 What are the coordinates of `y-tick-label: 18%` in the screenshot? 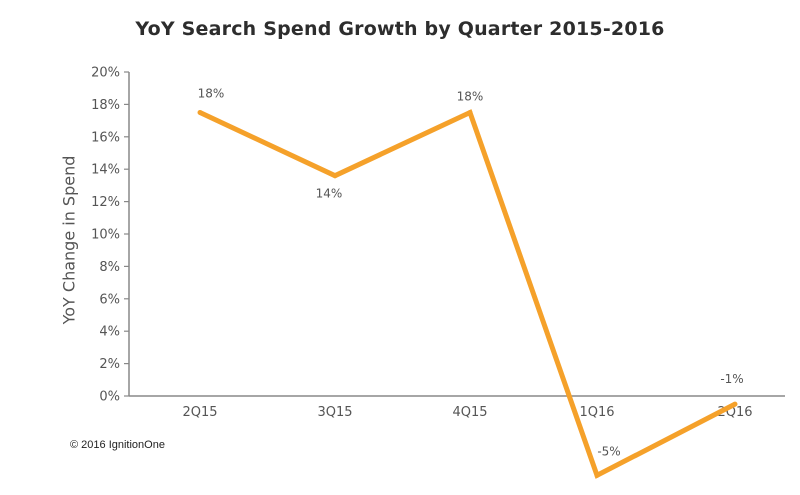 It's located at (105, 105).